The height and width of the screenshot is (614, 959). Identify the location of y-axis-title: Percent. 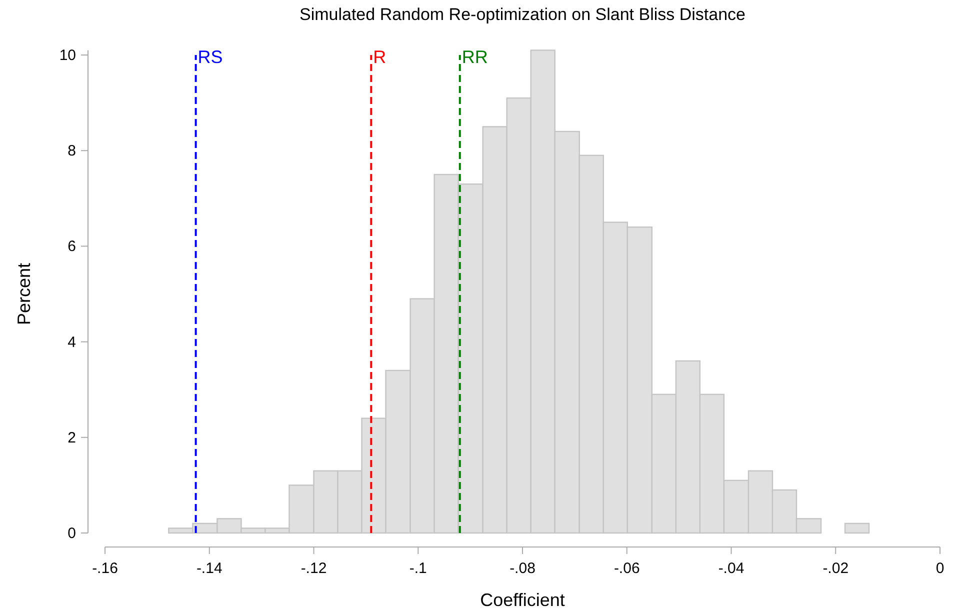
(24, 294).